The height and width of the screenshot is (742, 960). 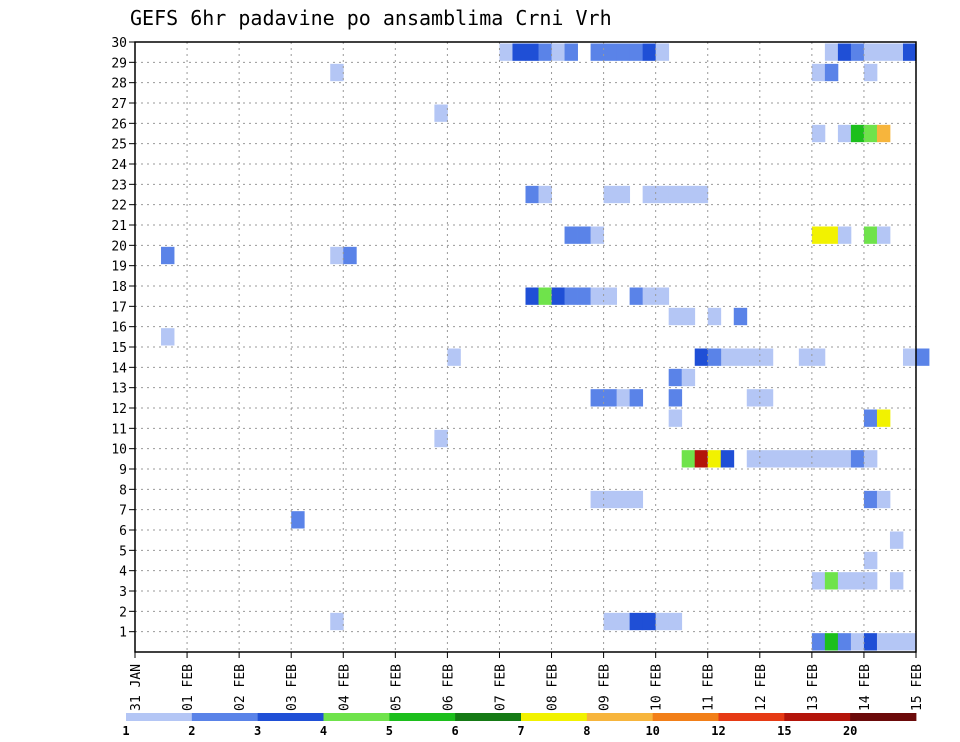 I want to click on x-tick-label: 01 FEB, so click(x=188, y=687).